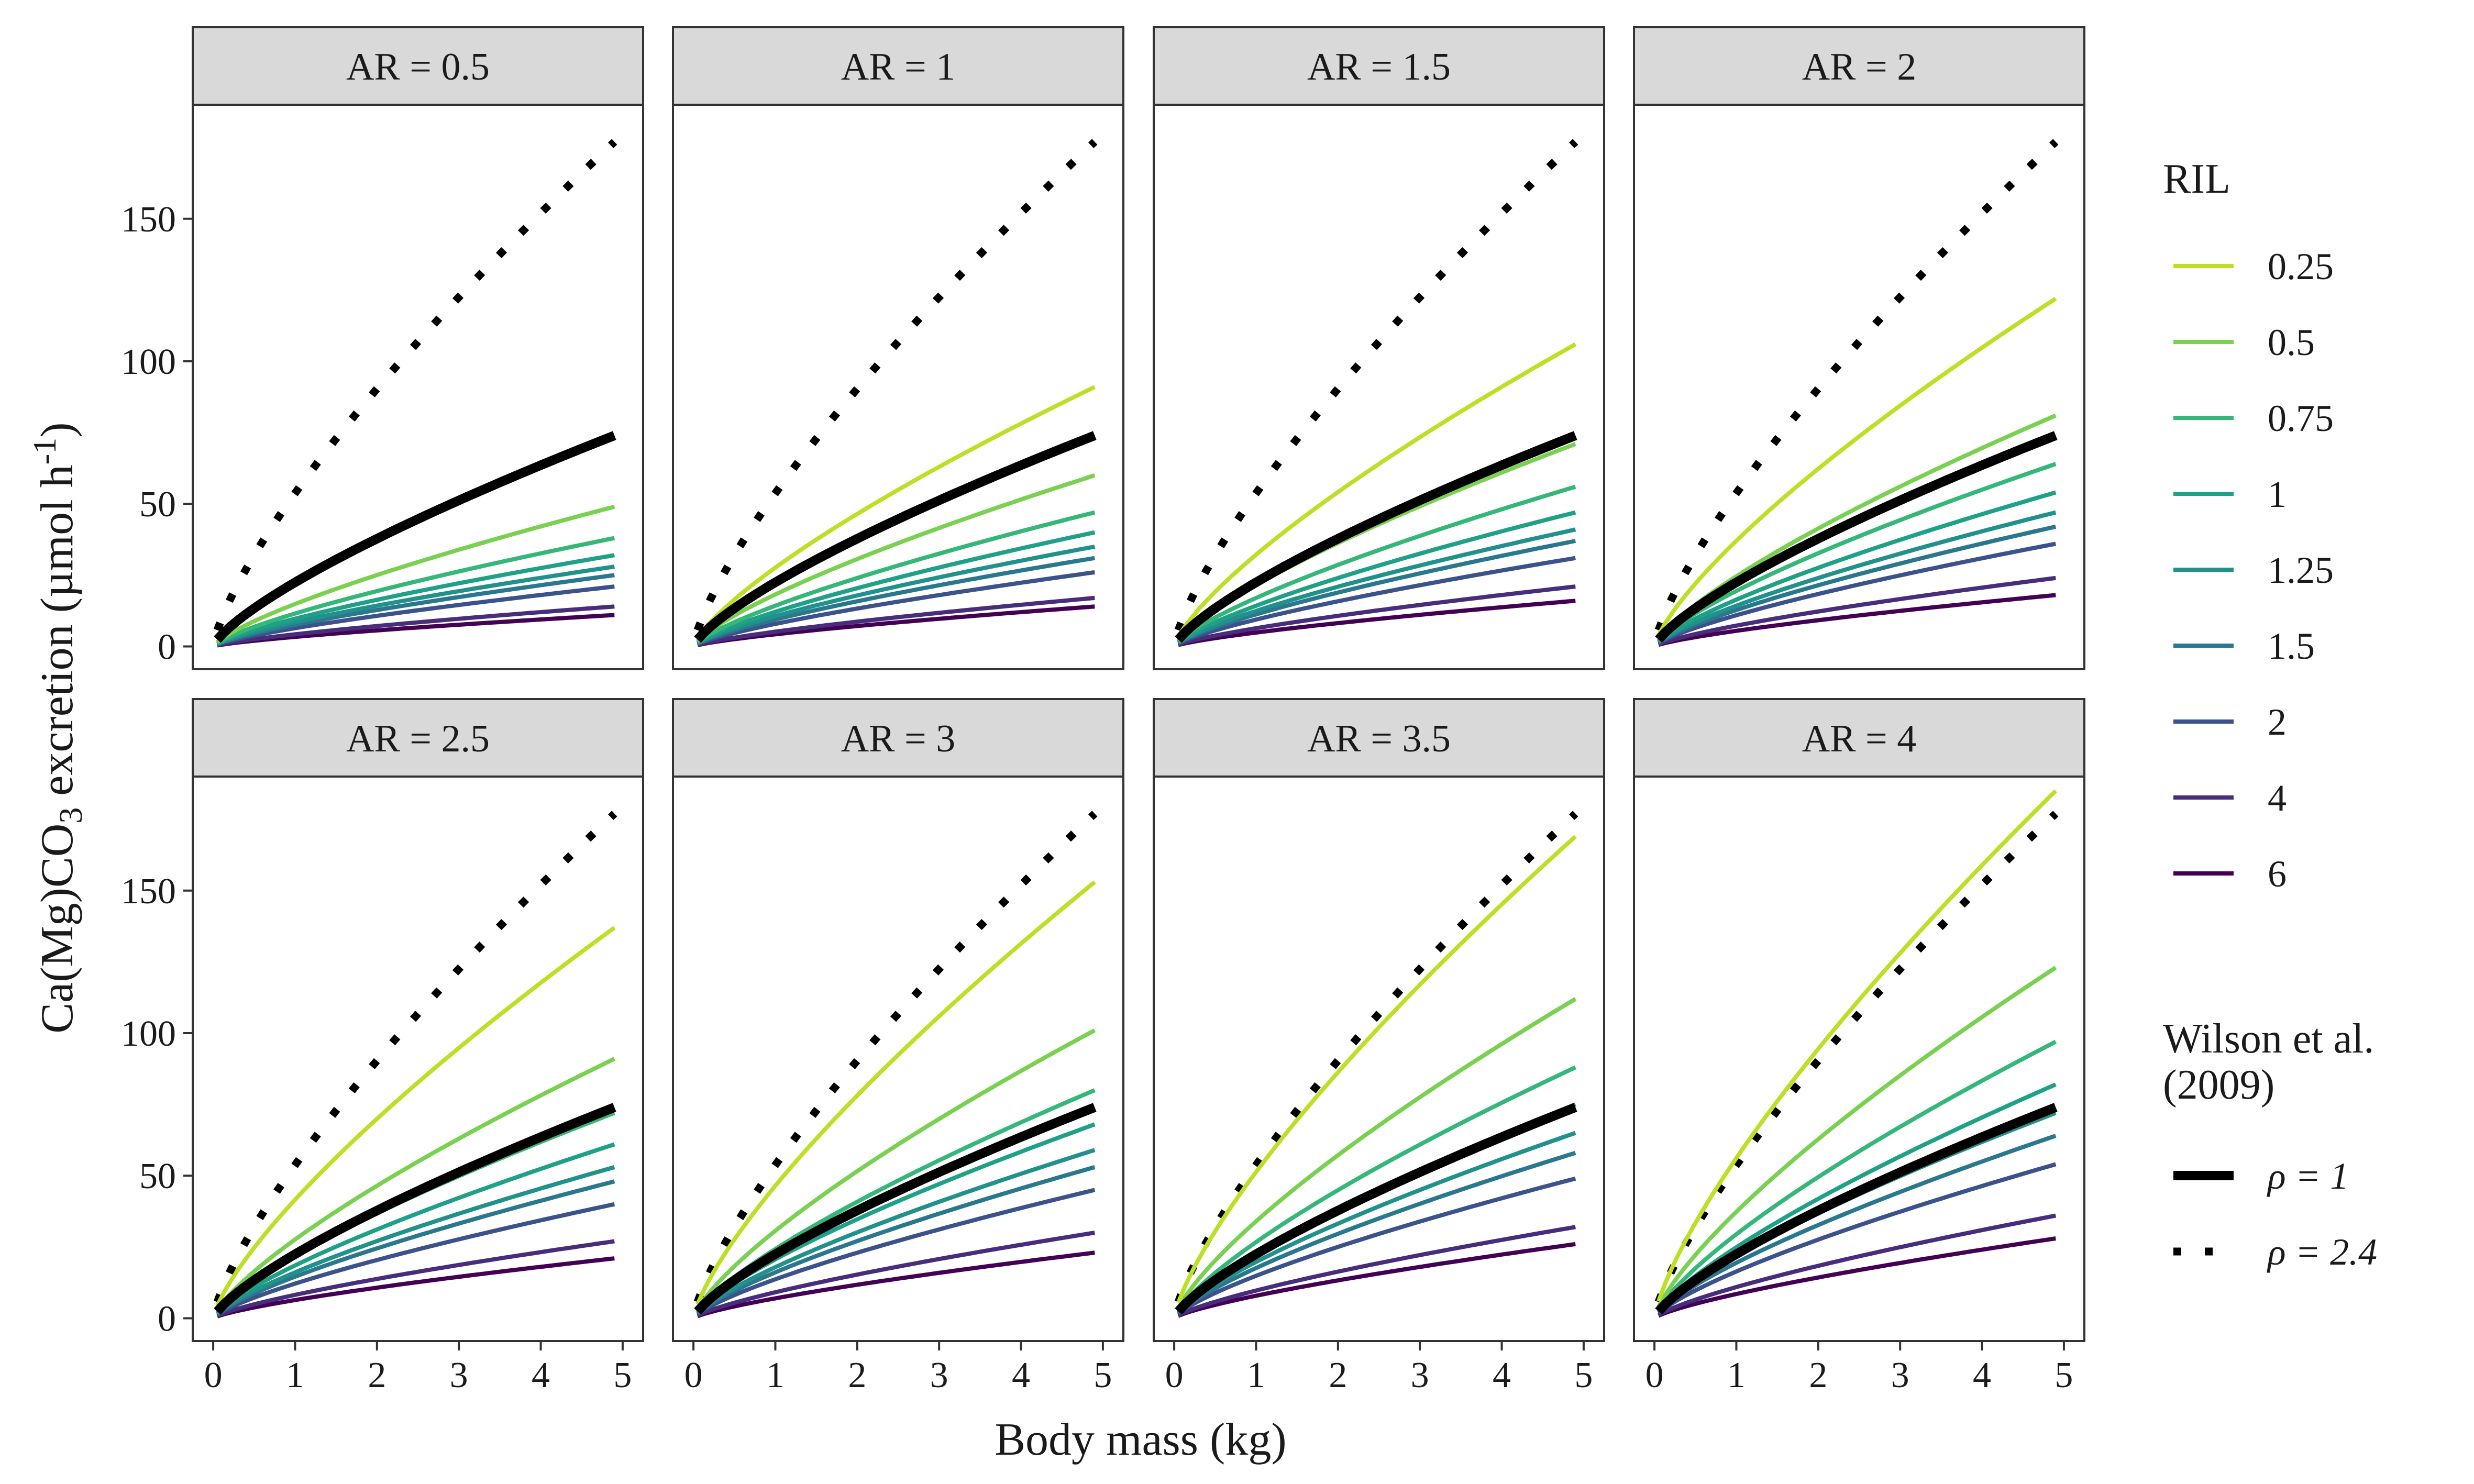 Image resolution: width=2474 pixels, height=1484 pixels. Describe the element at coordinates (1859, 738) in the screenshot. I see `facet-strip-label: AR = 4` at that location.